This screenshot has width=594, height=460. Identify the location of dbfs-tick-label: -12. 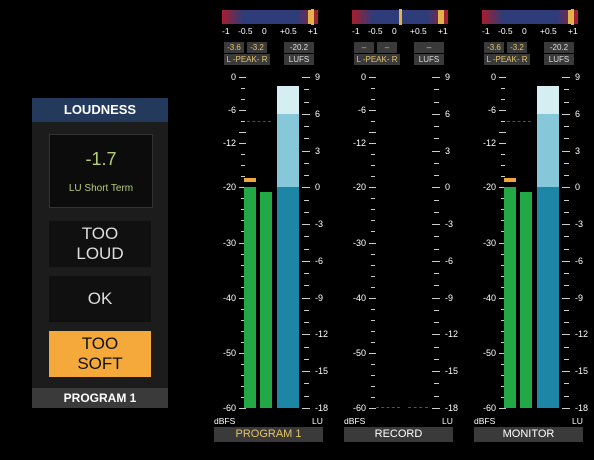
(359, 143).